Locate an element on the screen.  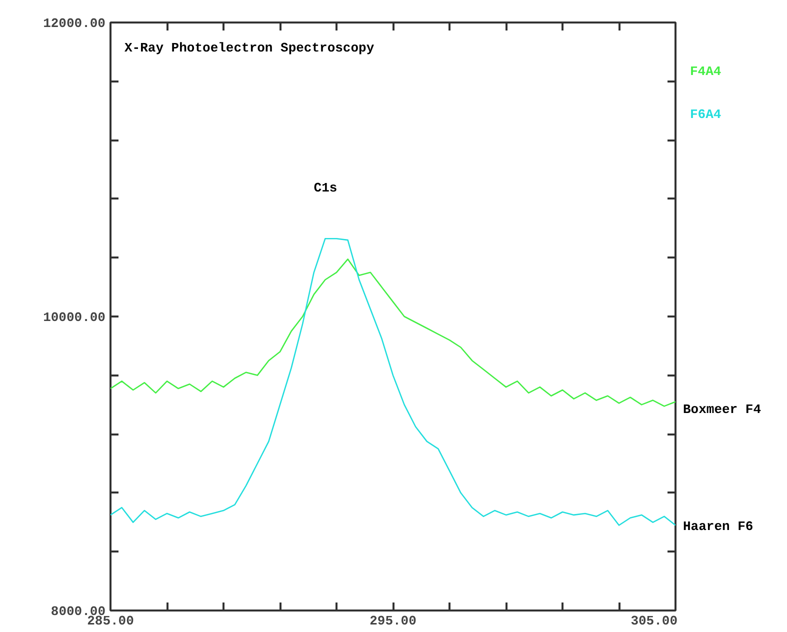
series-name: F6A4 is located at coordinates (706, 115).